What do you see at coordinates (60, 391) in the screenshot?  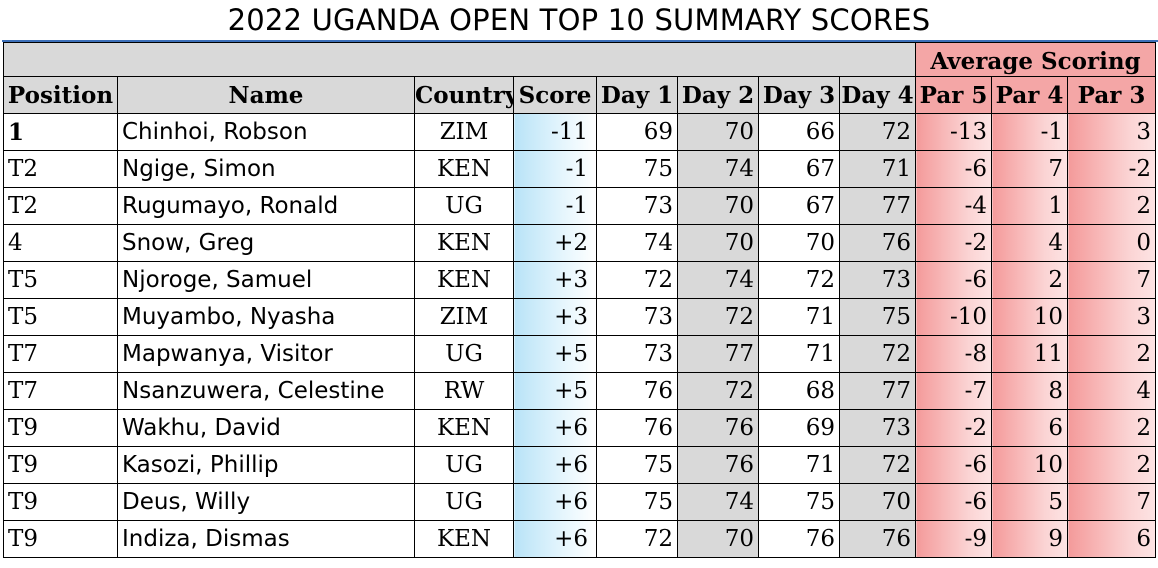 I see `position-cell: T7` at bounding box center [60, 391].